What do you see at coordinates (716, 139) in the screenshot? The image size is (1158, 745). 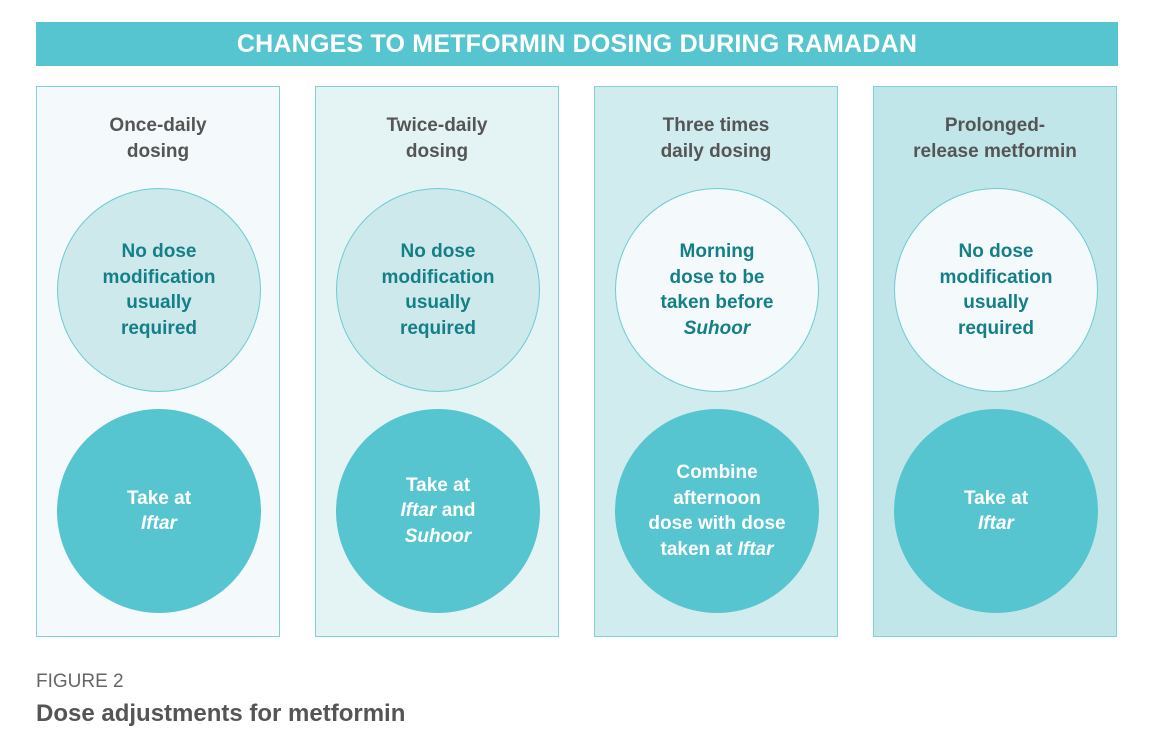 I see `column-heading: Three times daily dosing` at bounding box center [716, 139].